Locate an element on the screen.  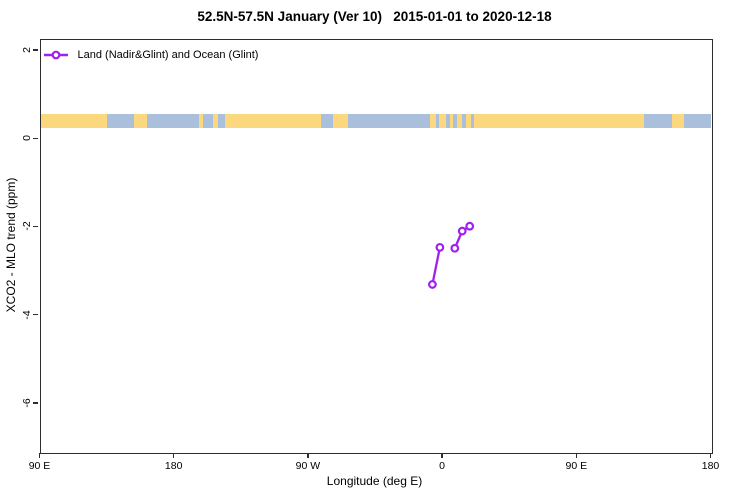
y-tick-label: -2 is located at coordinates (27, 226).